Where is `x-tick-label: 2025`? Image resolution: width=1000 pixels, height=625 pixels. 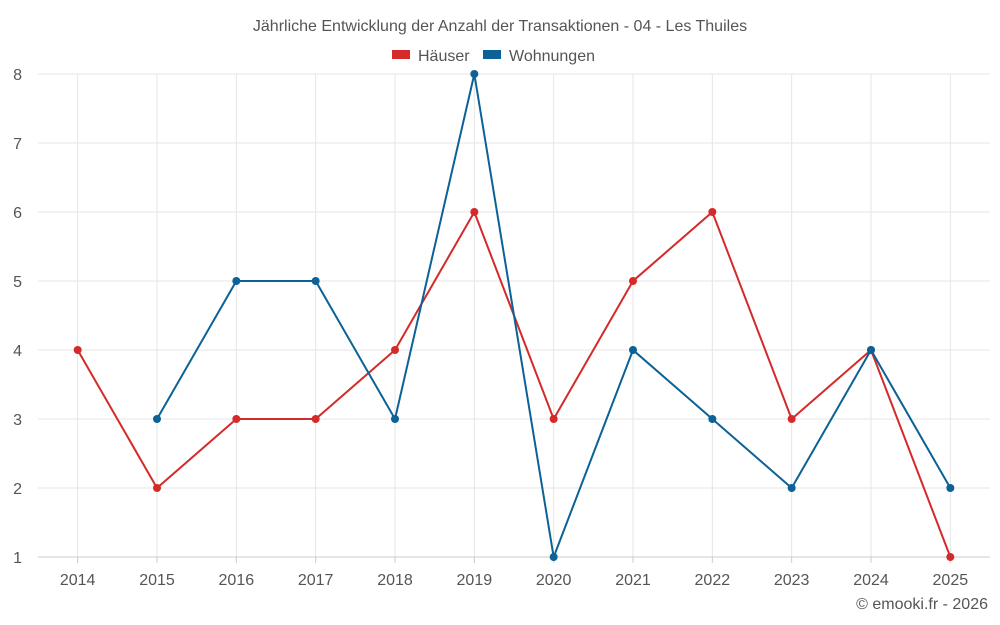 x-tick-label: 2025 is located at coordinates (951, 580).